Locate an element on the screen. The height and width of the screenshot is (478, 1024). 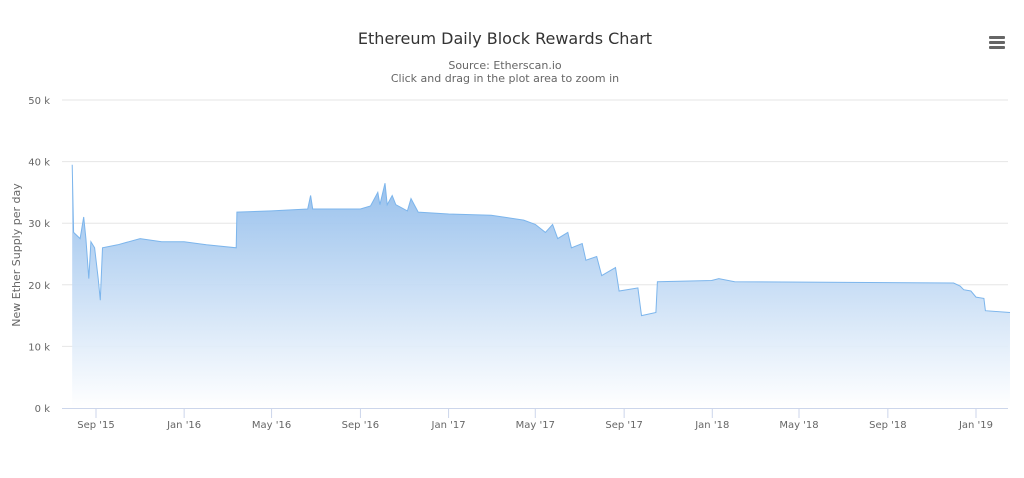
x-tick-label: Sep '15 is located at coordinates (96, 425).